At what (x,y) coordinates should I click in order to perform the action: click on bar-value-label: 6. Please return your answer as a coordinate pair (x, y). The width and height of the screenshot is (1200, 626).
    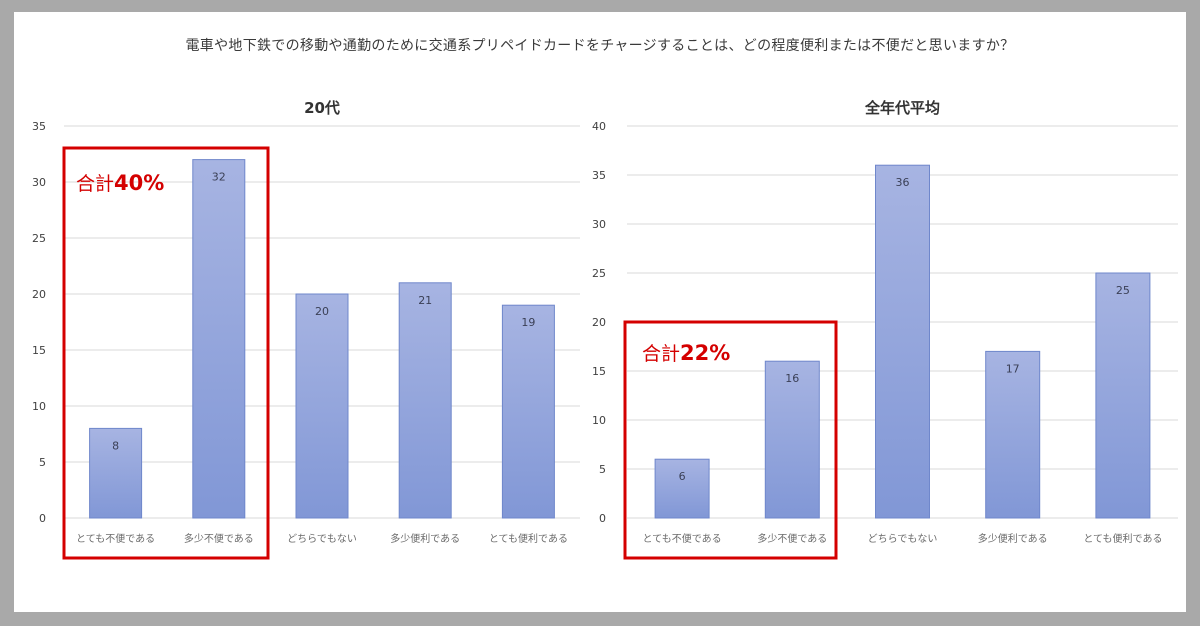
    Looking at the image, I should click on (682, 476).